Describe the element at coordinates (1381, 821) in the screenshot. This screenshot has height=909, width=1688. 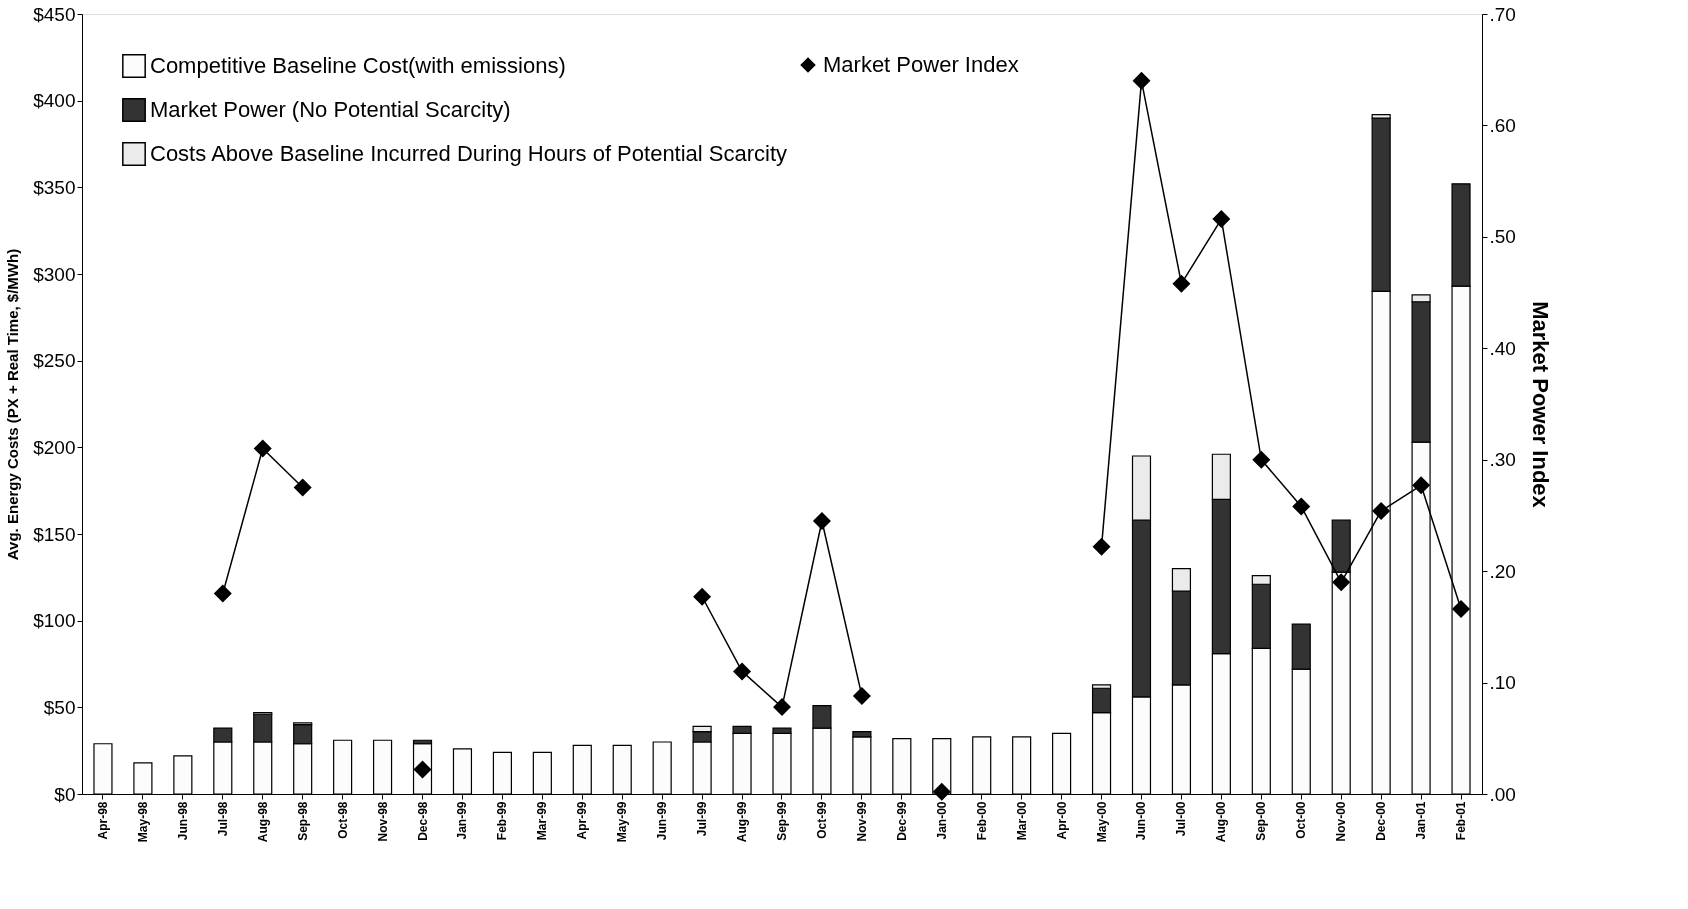
I see `x-tick-label: Dec-00` at that location.